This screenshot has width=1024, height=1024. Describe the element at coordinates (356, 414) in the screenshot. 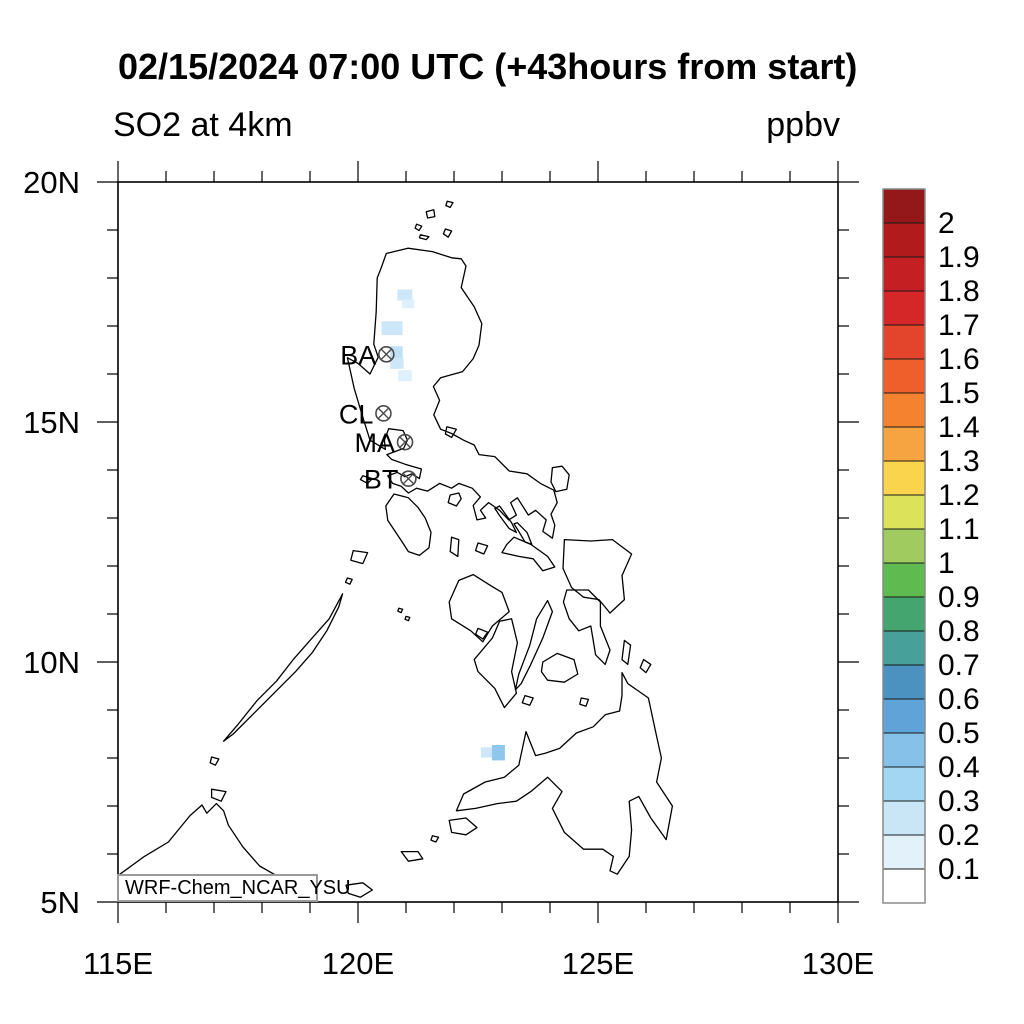

I see `station-label: CL` at that location.